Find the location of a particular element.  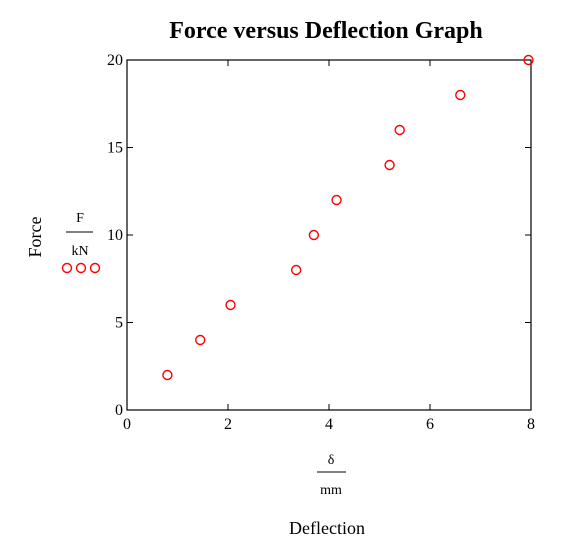

y-legend-markers is located at coordinates (81, 268).